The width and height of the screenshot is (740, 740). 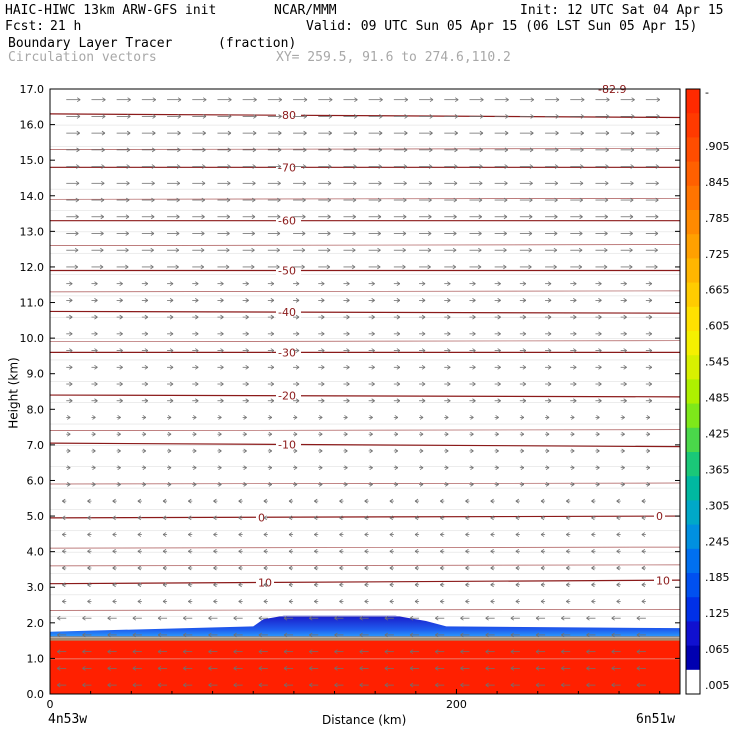 What do you see at coordinates (287, 167) in the screenshot?
I see `contour-label: -70` at bounding box center [287, 167].